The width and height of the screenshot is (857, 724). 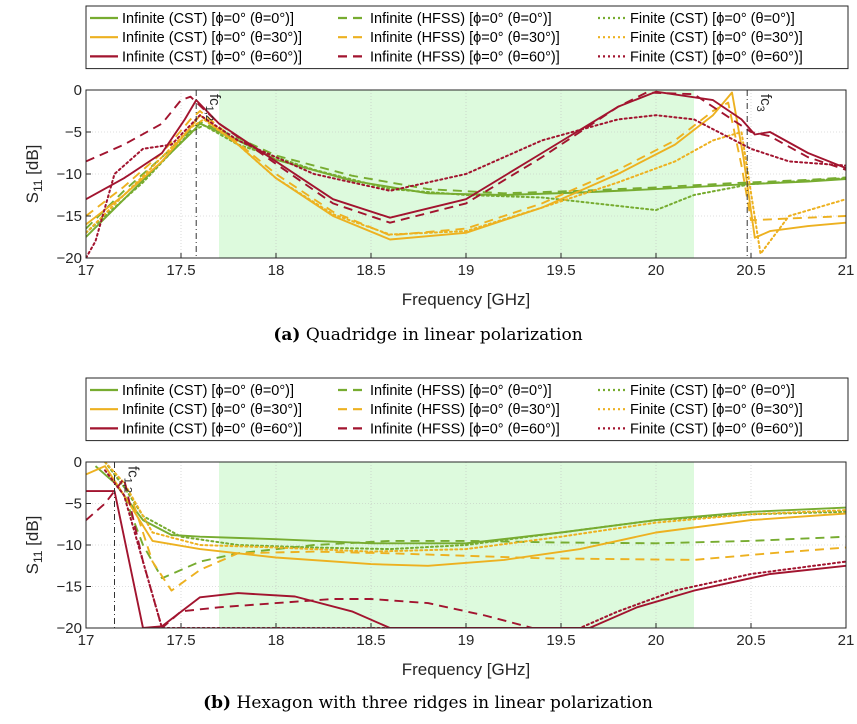 What do you see at coordinates (466, 179) in the screenshot?
I see `series-line-green-dotted` at bounding box center [466, 179].